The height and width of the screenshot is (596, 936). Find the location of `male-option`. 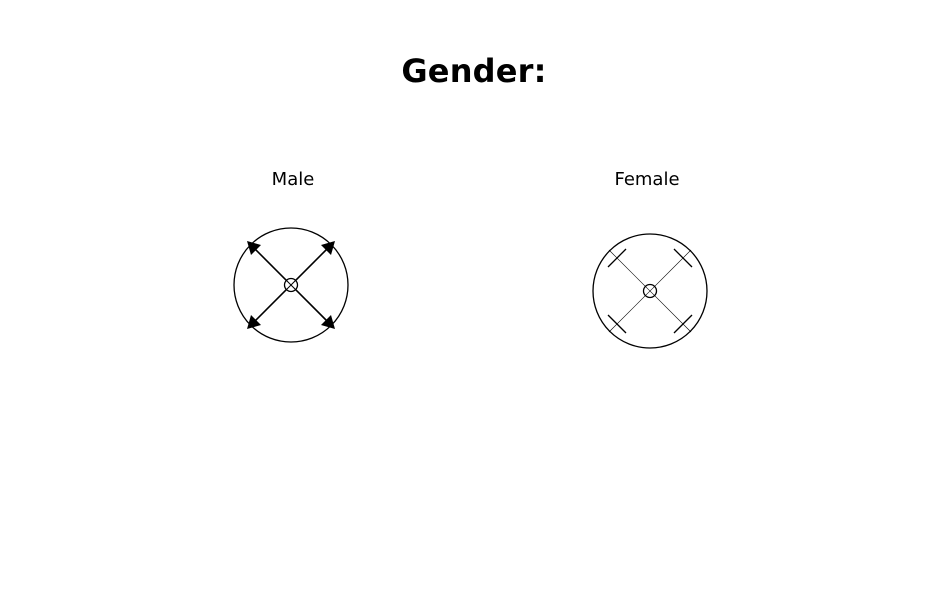

male-option is located at coordinates (291, 287).